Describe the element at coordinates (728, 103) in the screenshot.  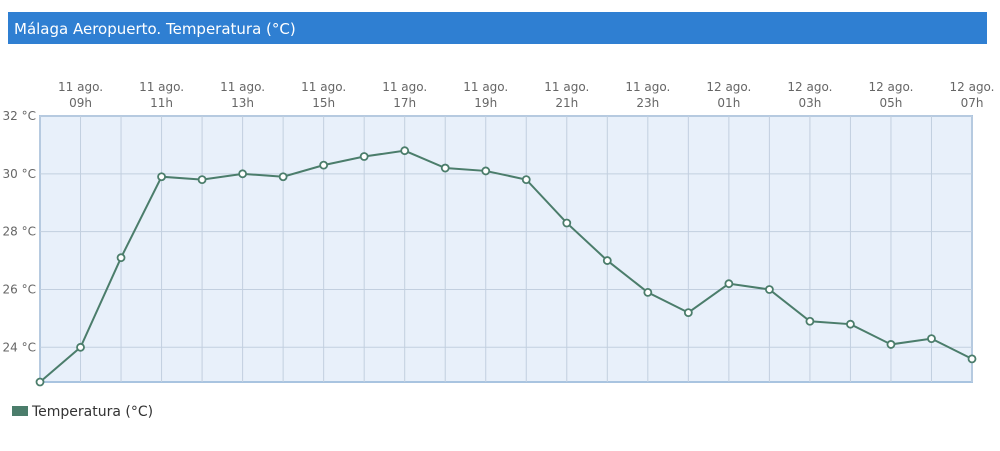
I see `x-tick-label: 01h` at that location.